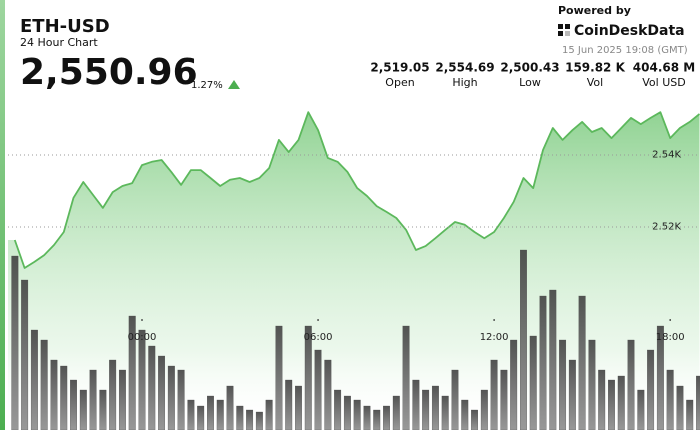  What do you see at coordinates (2, 215) in the screenshot?
I see `accent-bar` at bounding box center [2, 215].